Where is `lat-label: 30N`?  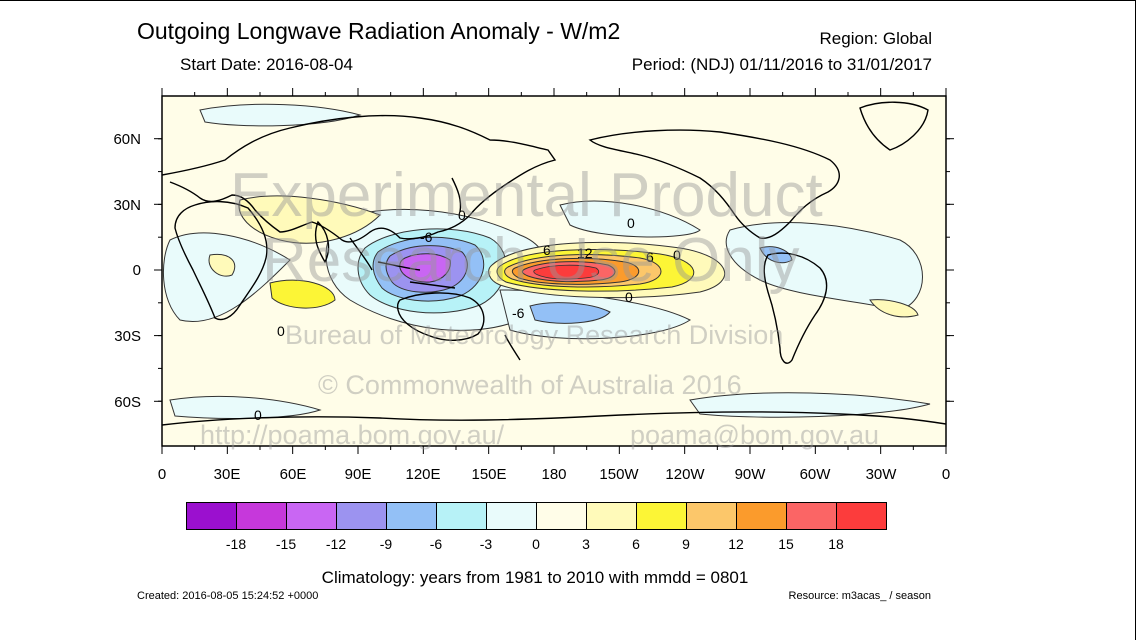 lat-label: 30N is located at coordinates (127, 205).